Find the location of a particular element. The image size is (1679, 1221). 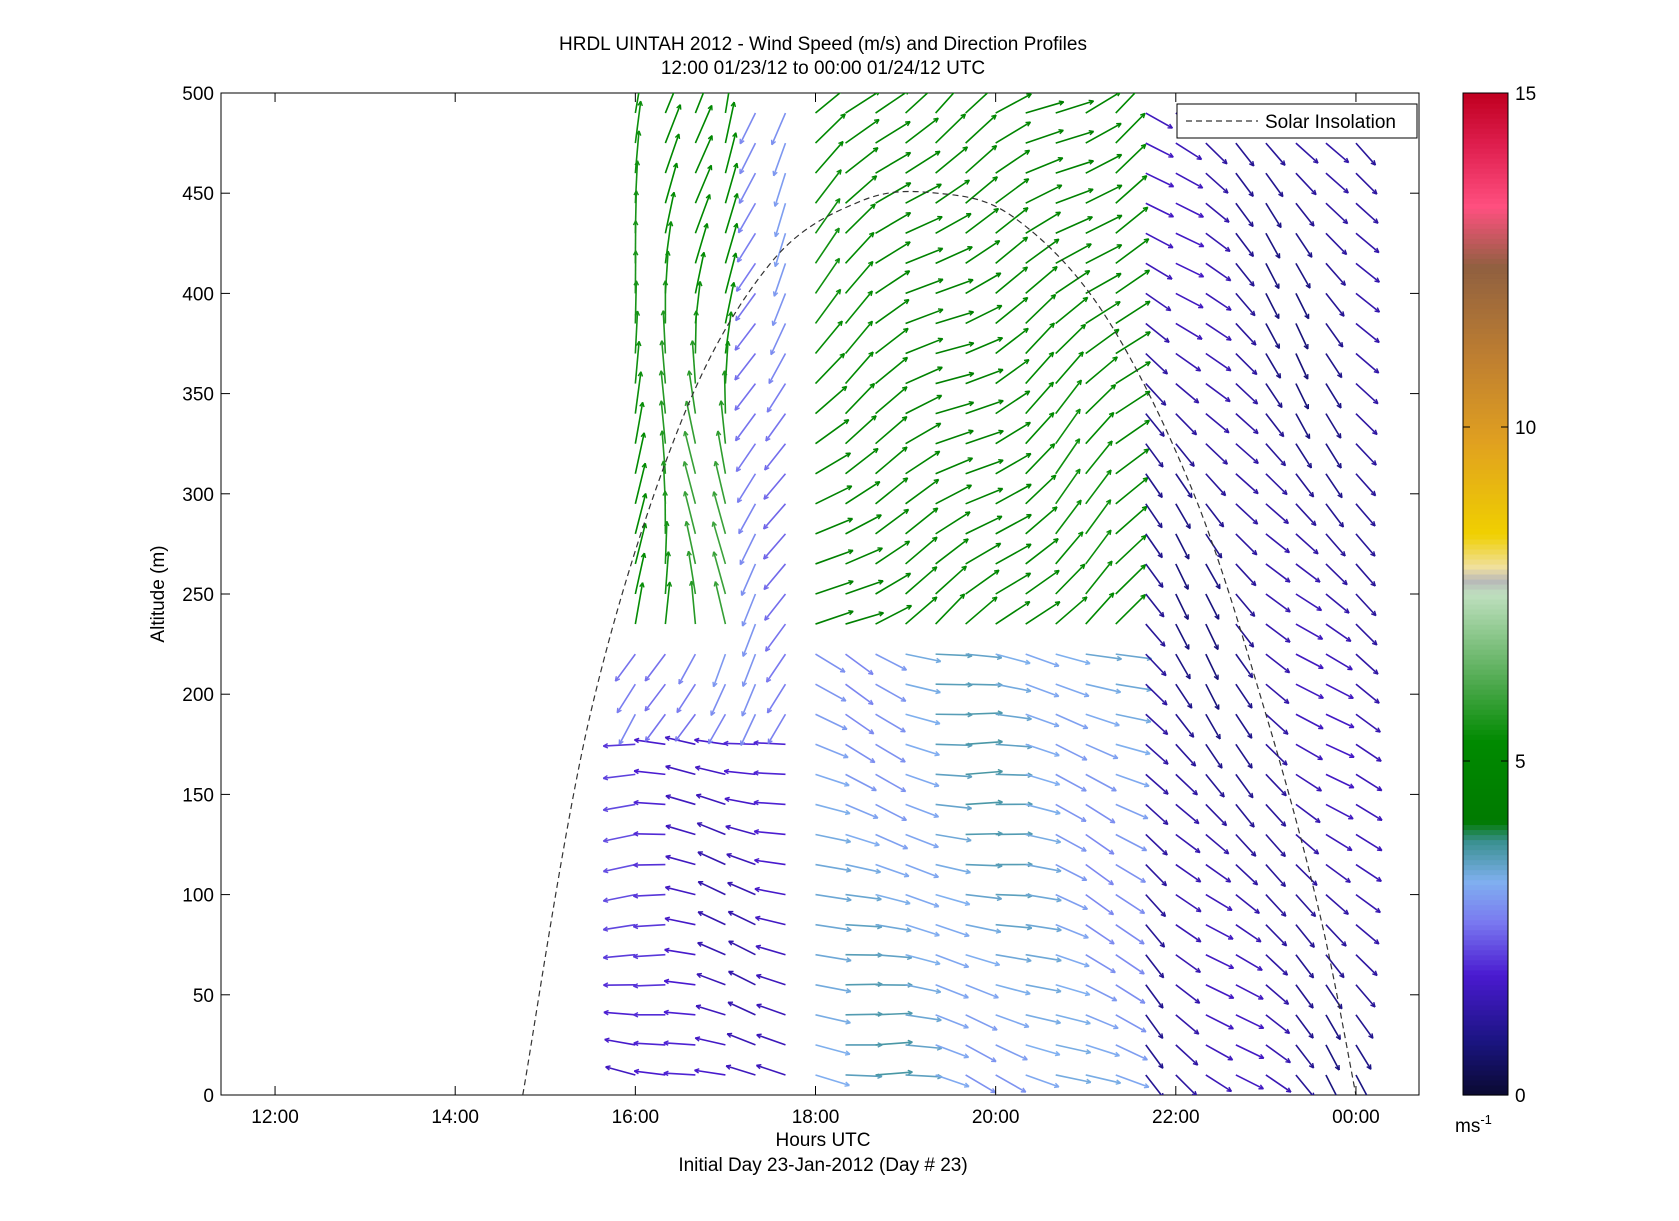

legend: Solar Insolation is located at coordinates (1297, 121).